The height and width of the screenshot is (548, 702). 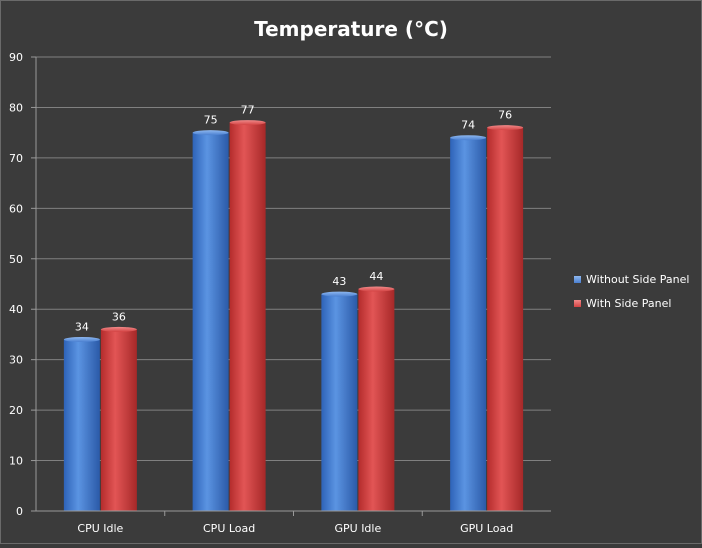 What do you see at coordinates (357, 528) in the screenshot?
I see `x-tick-label: GPU Idle` at bounding box center [357, 528].